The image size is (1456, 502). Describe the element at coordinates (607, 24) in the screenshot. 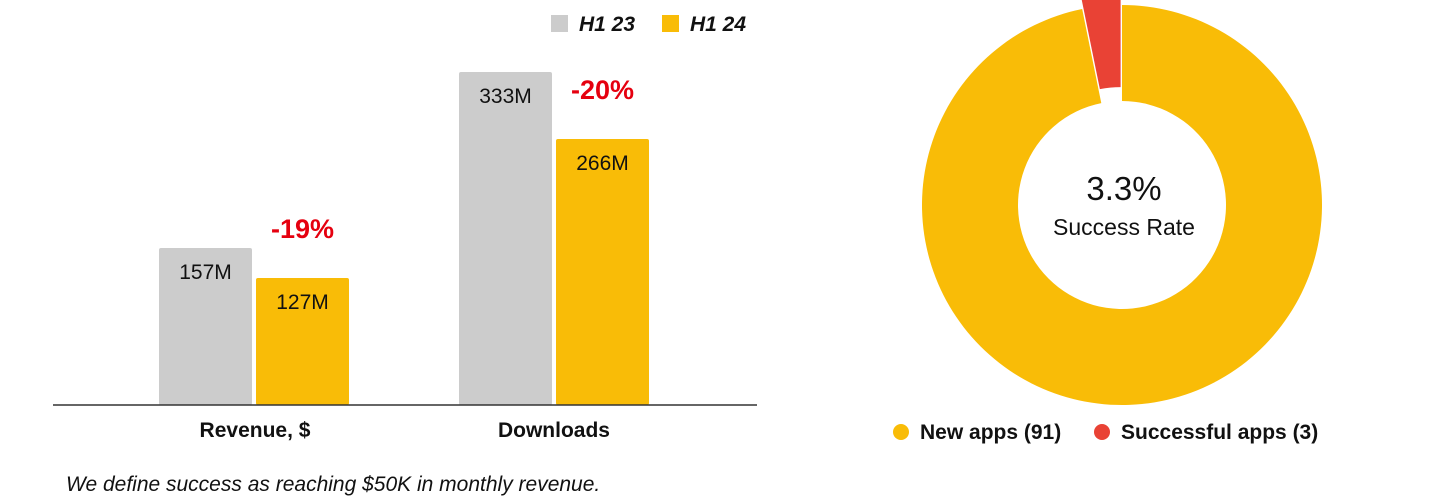

I see `legend-label: H1 23` at that location.